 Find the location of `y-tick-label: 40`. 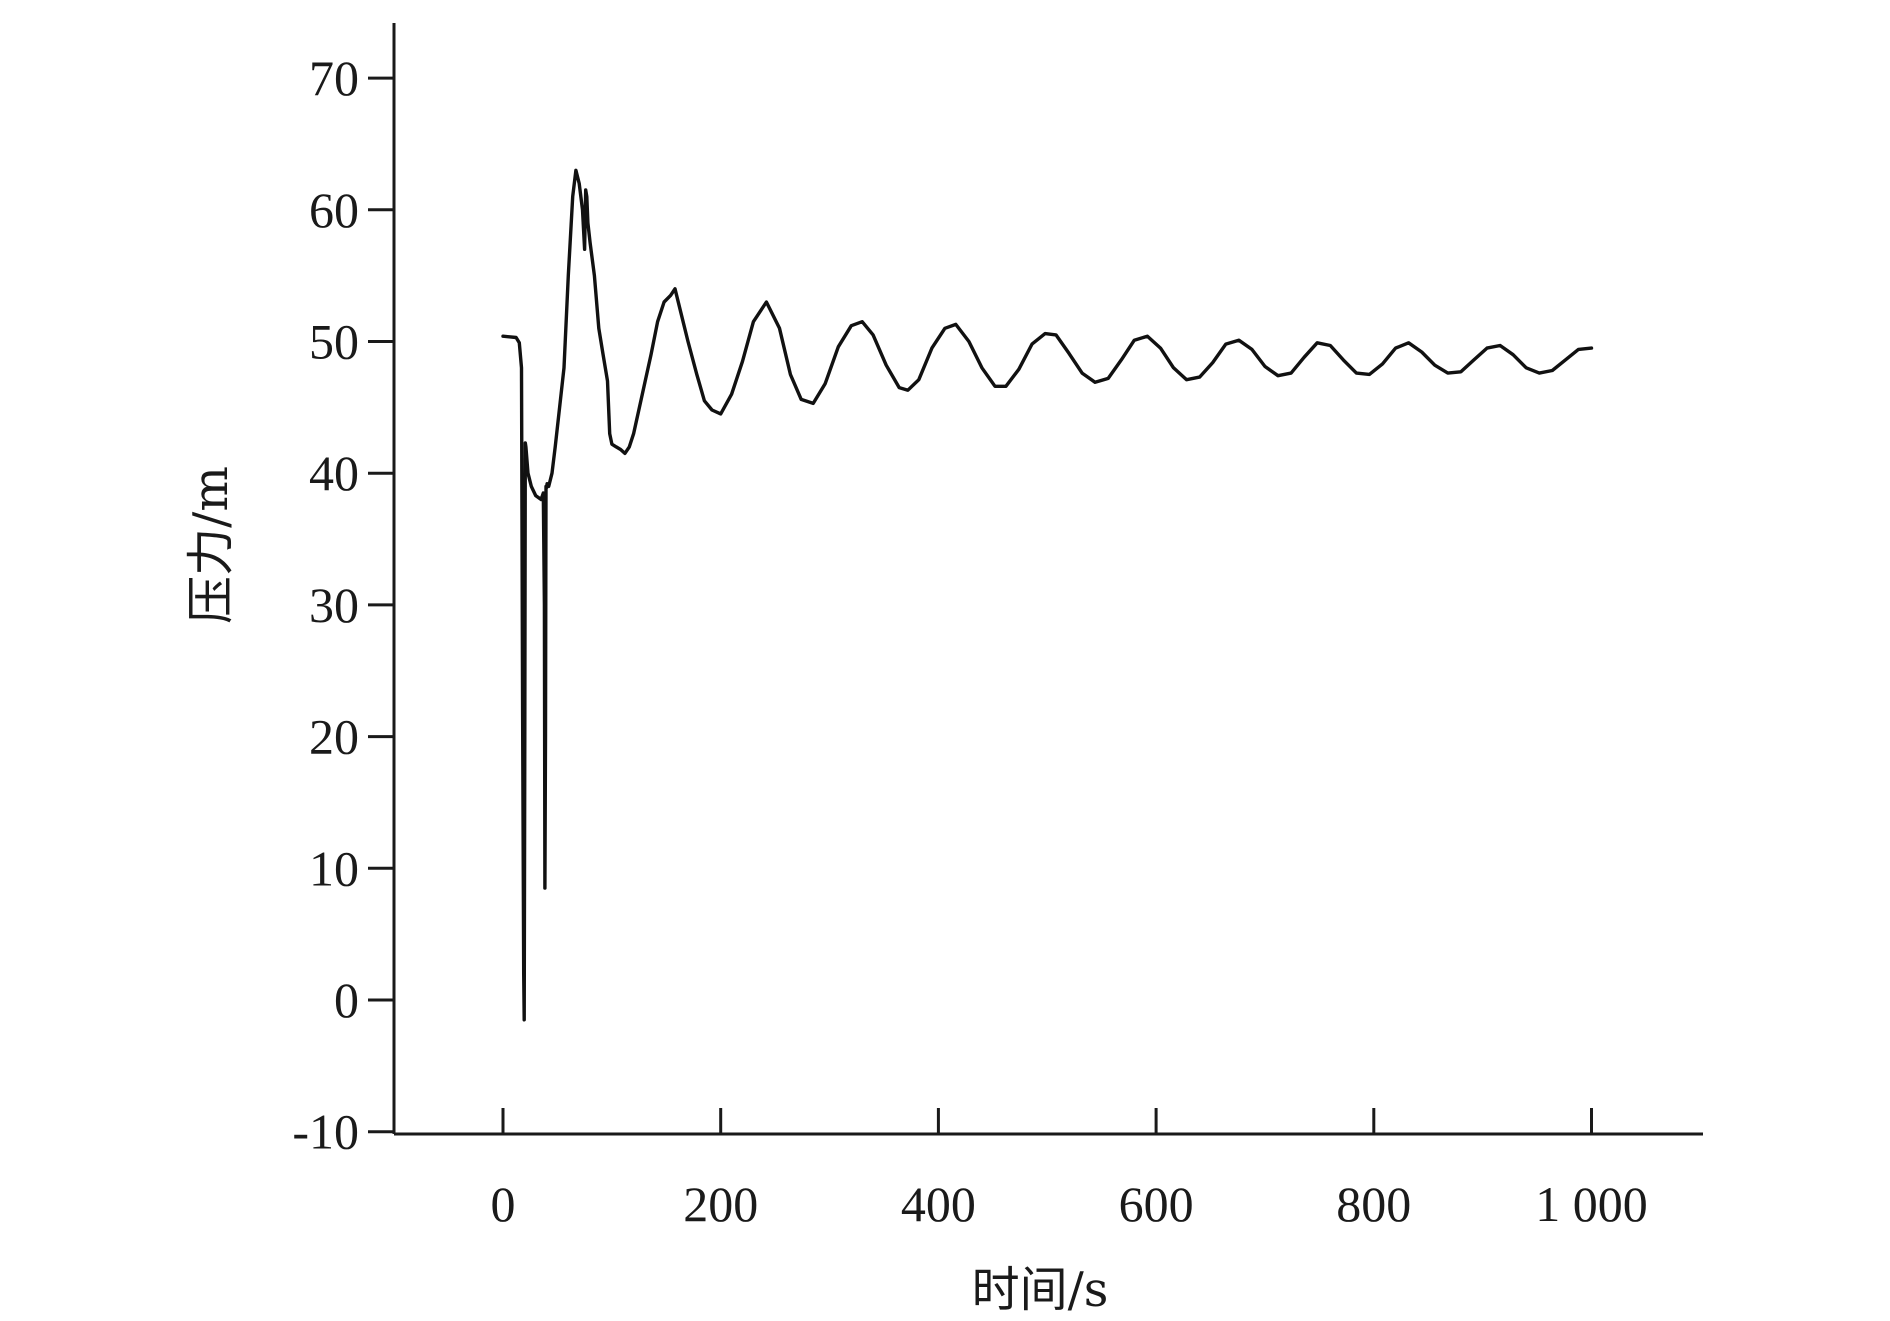

y-tick-label: 40 is located at coordinates (334, 473).